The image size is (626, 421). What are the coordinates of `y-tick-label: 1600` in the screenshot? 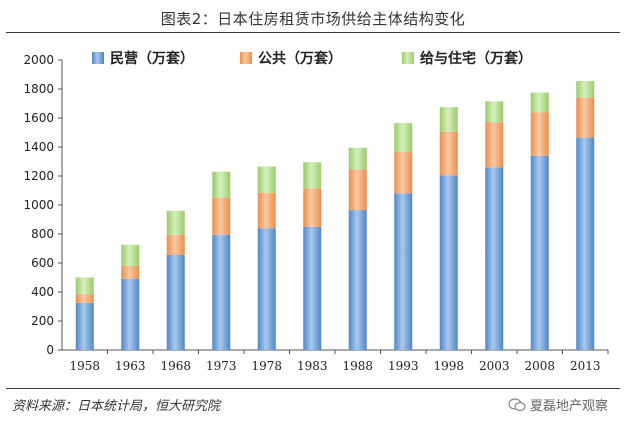 It's located at (38, 118).